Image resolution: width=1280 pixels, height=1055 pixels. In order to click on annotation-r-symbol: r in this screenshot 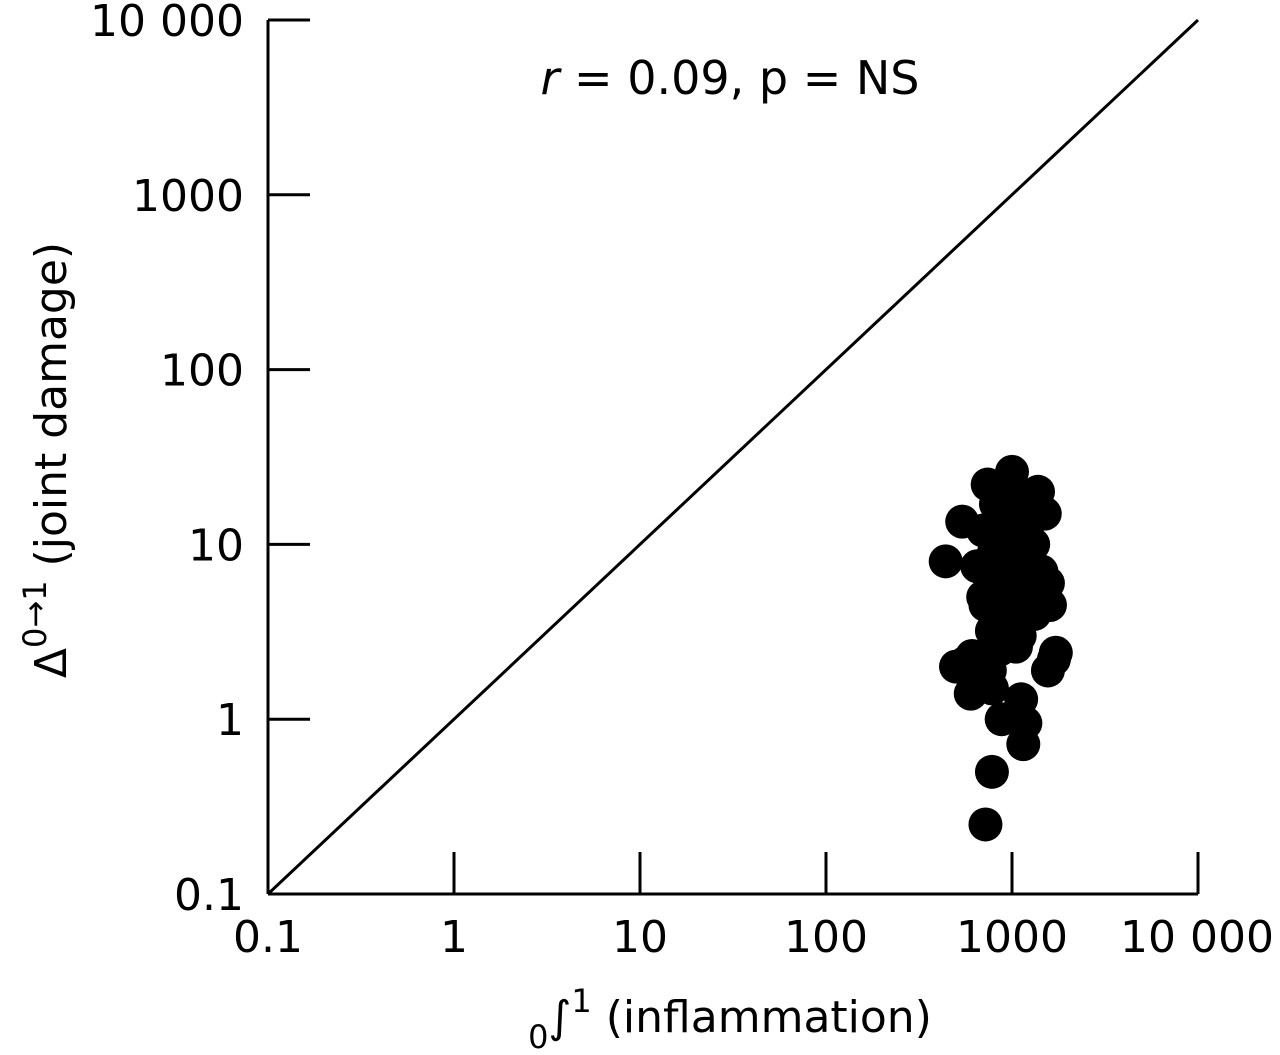, I will do `click(552, 78)`.